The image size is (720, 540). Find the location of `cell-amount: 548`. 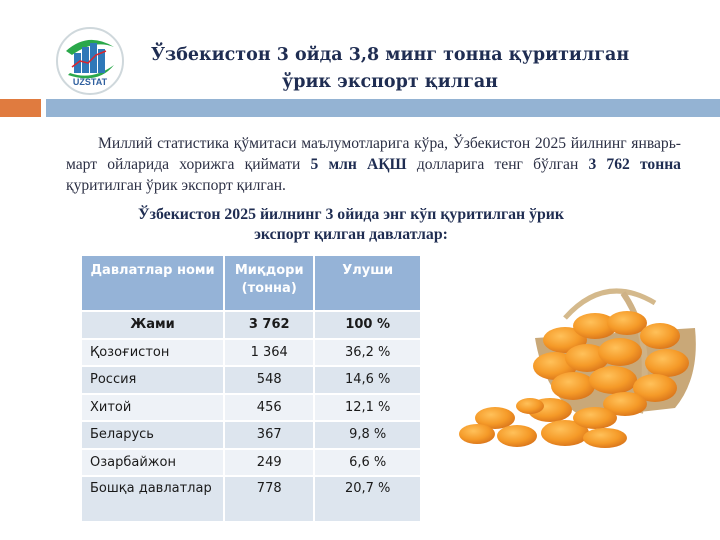

cell-amount: 548 is located at coordinates (270, 379).